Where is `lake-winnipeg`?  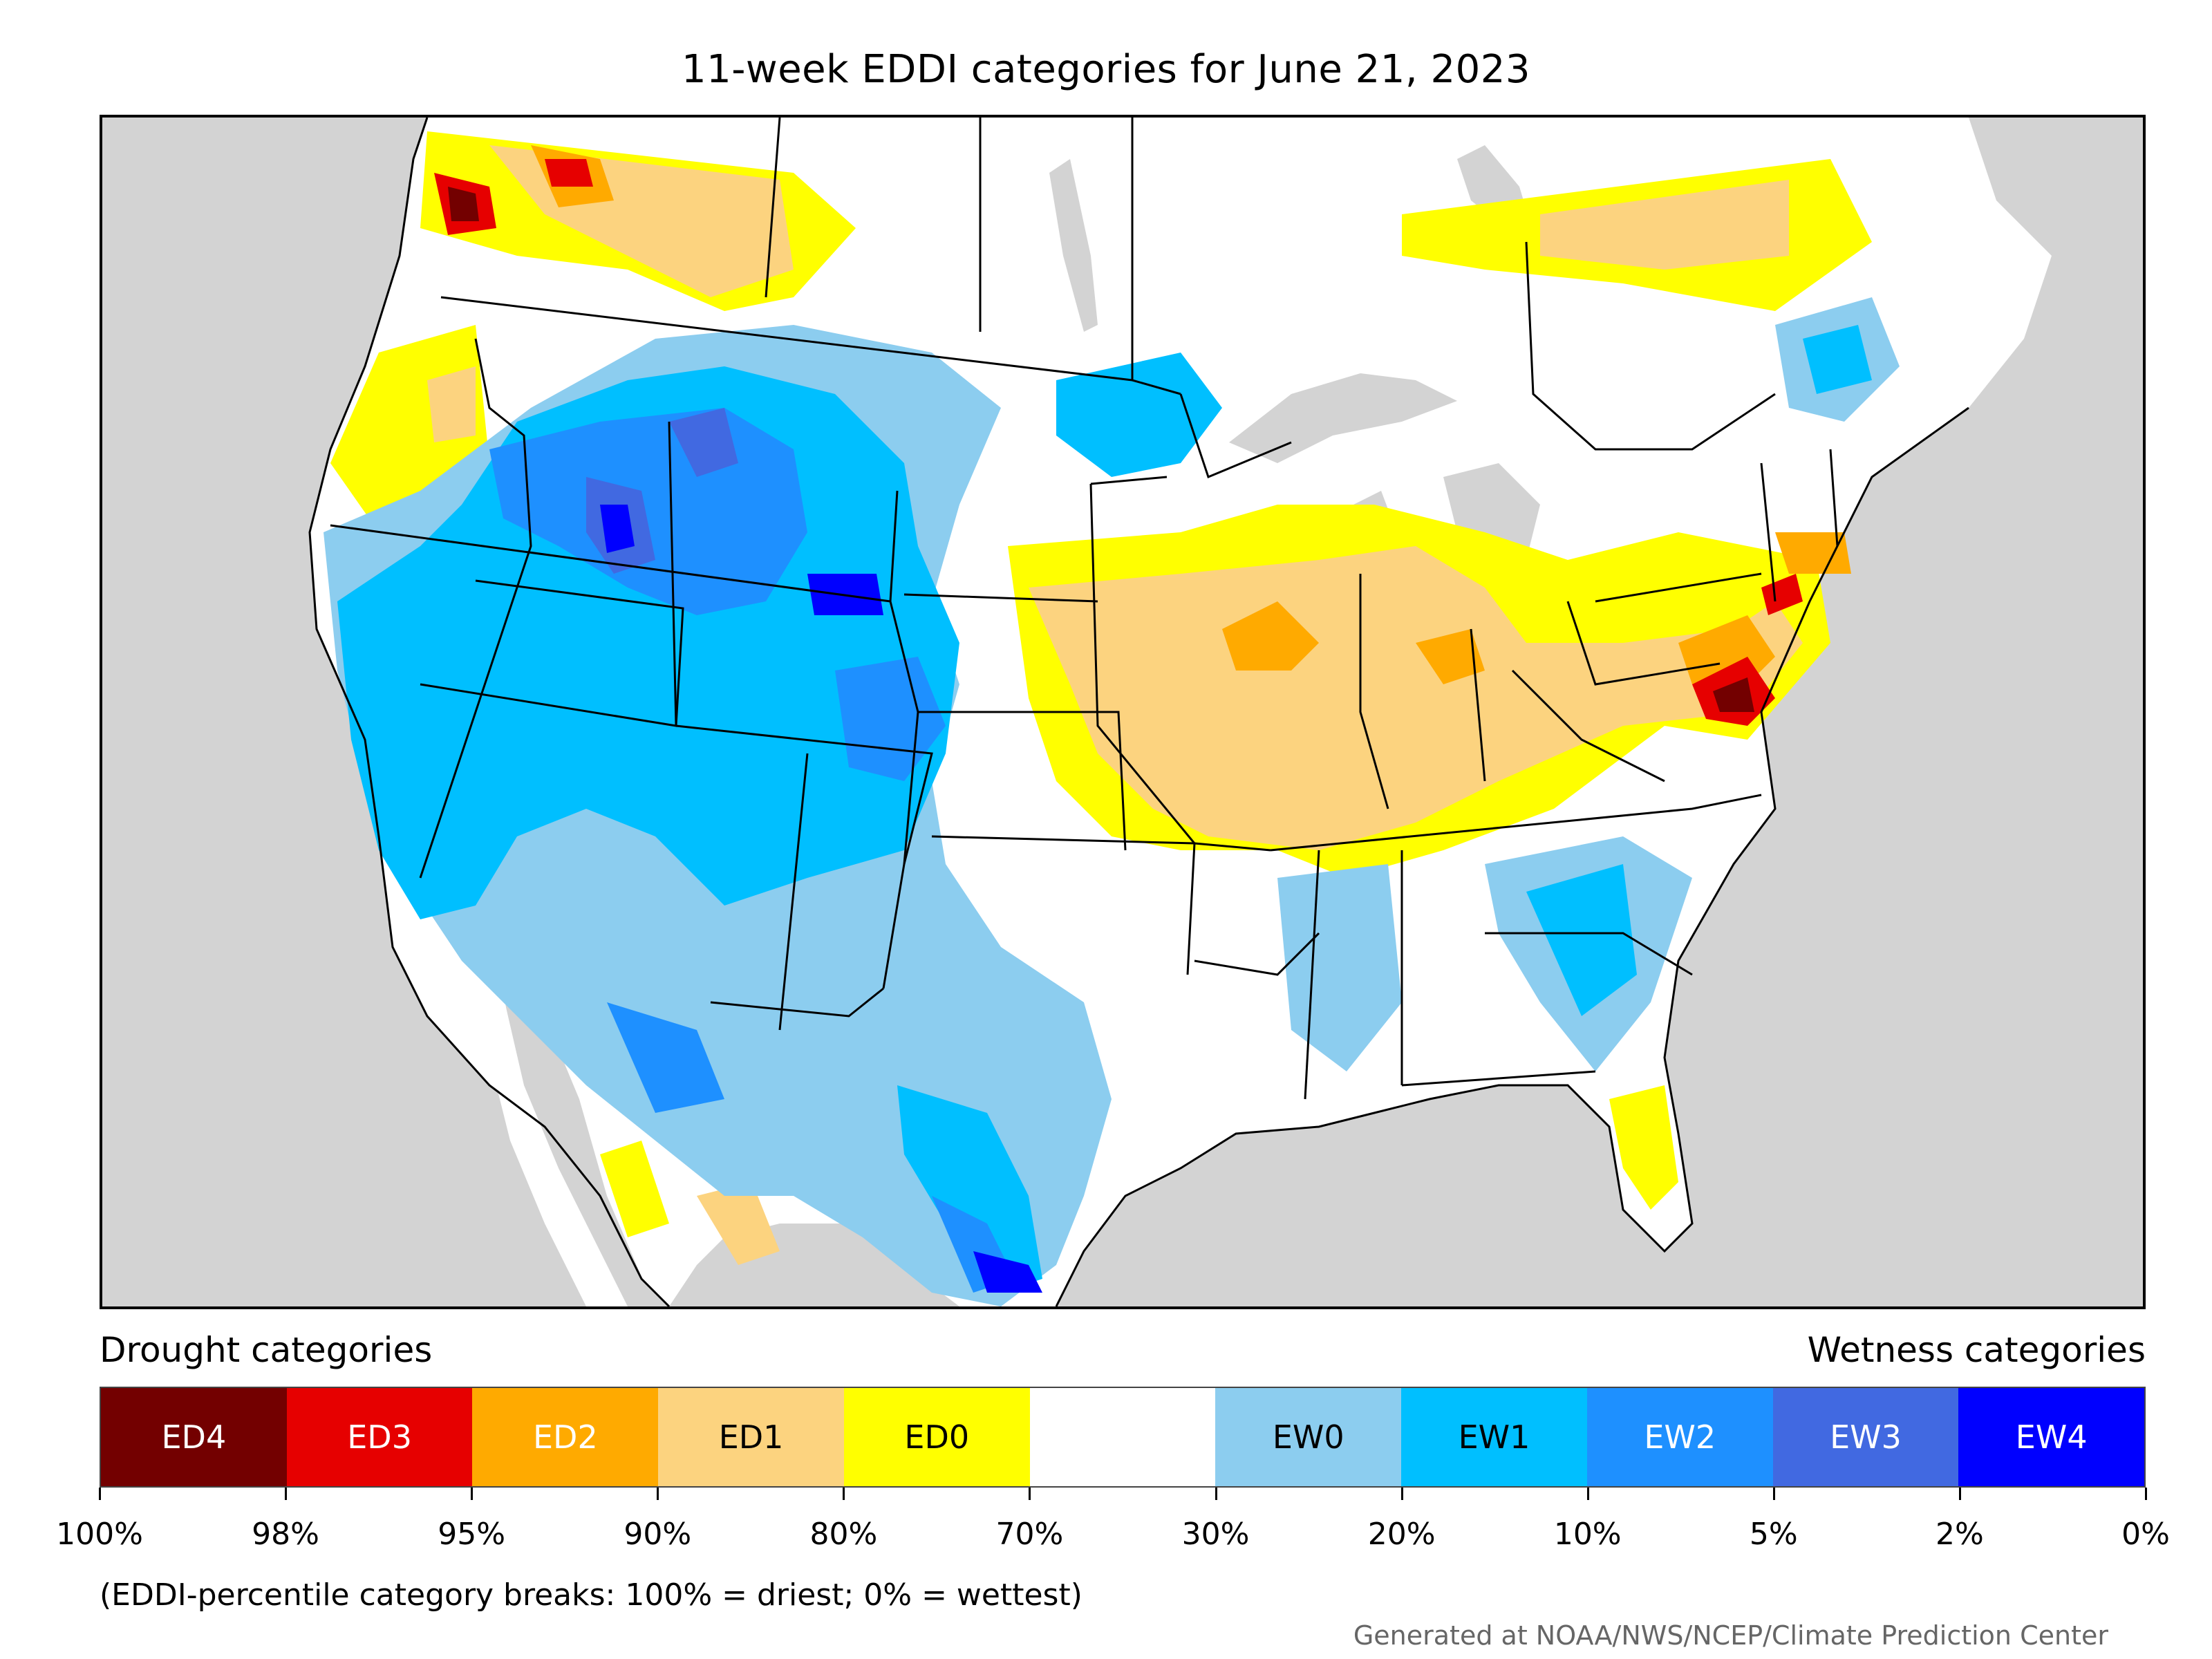 lake-winnipeg is located at coordinates (1073, 246).